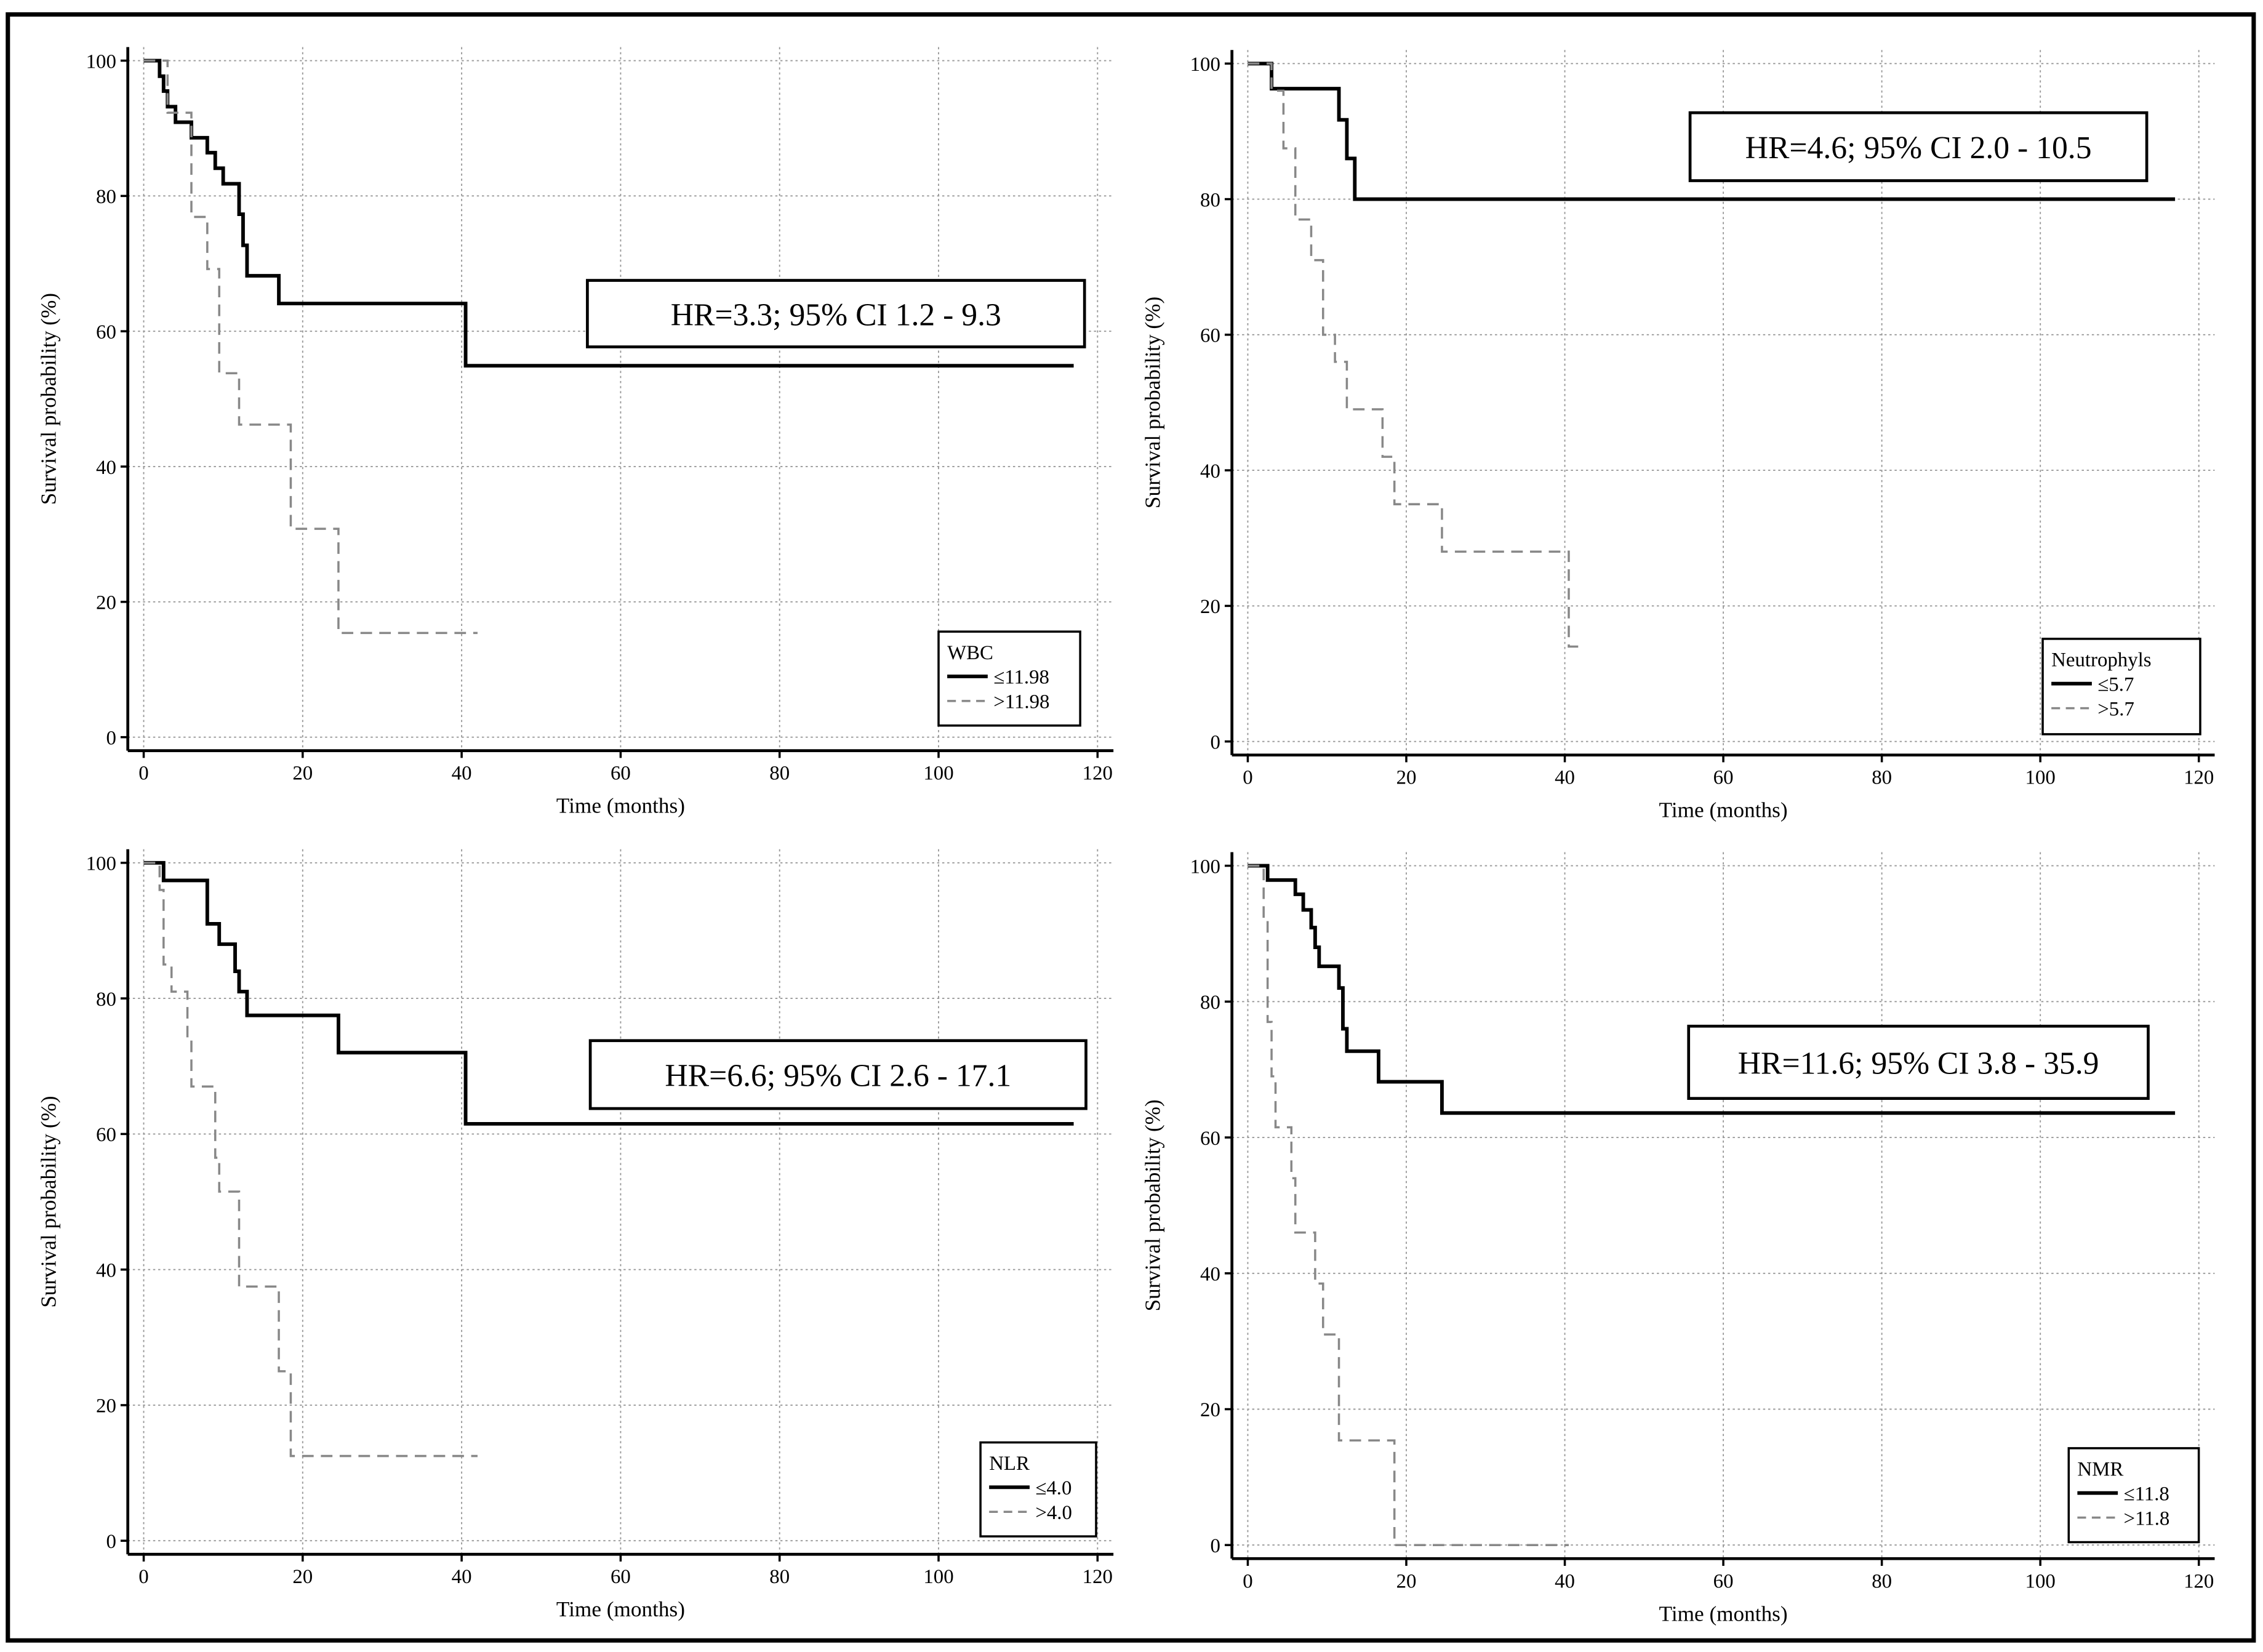 The width and height of the screenshot is (2263, 1652). What do you see at coordinates (1021, 678) in the screenshot?
I see `legend-label: ≤11.98` at bounding box center [1021, 678].